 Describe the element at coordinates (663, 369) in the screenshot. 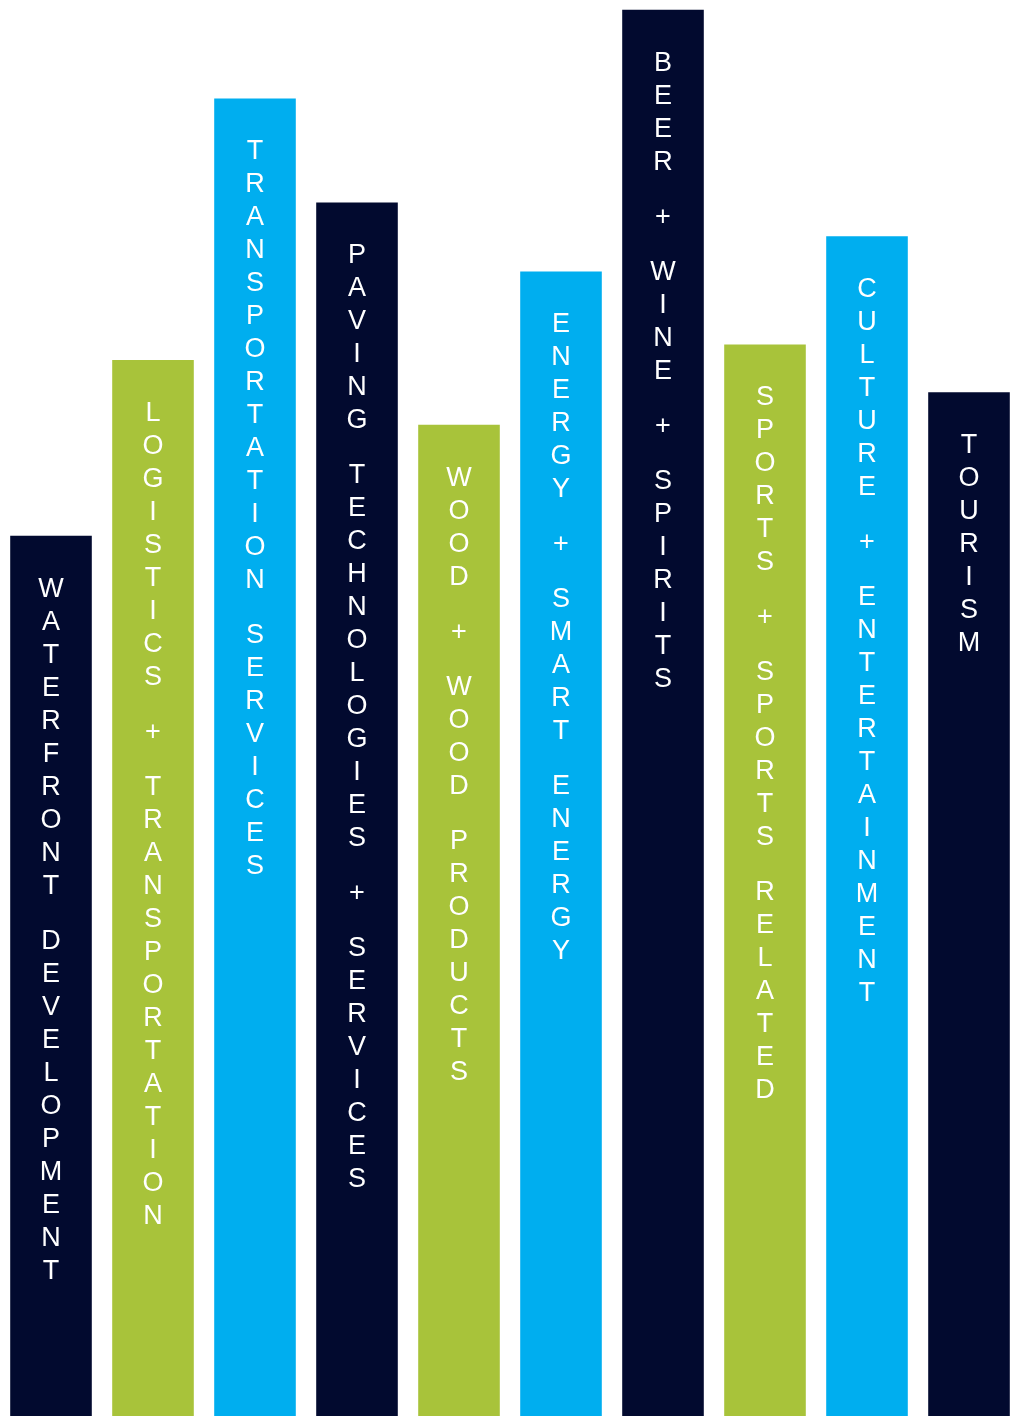

I see `category-label: BEER + WINE + SPIRITS` at that location.